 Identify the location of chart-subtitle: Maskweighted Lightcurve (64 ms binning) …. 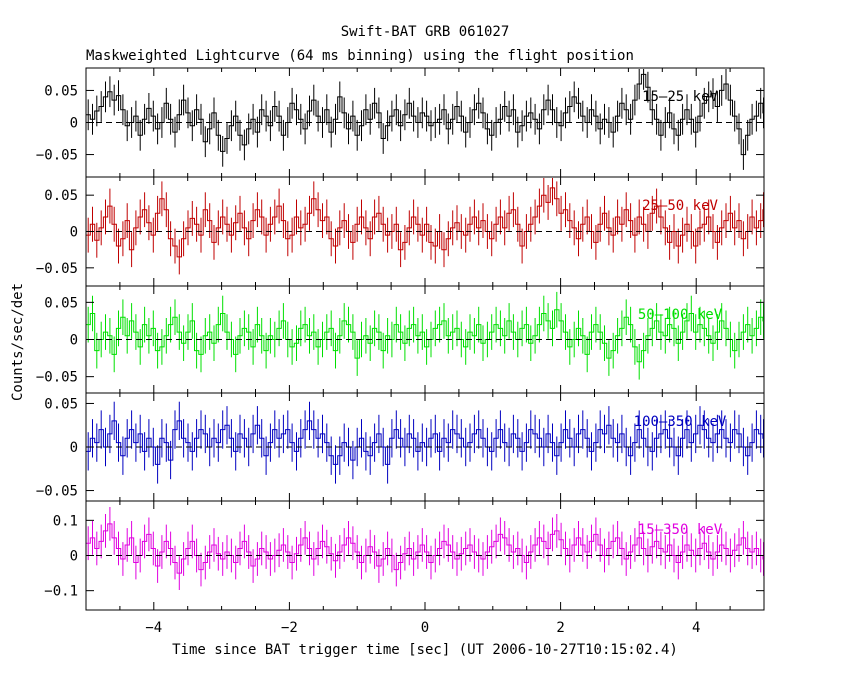
(360, 56).